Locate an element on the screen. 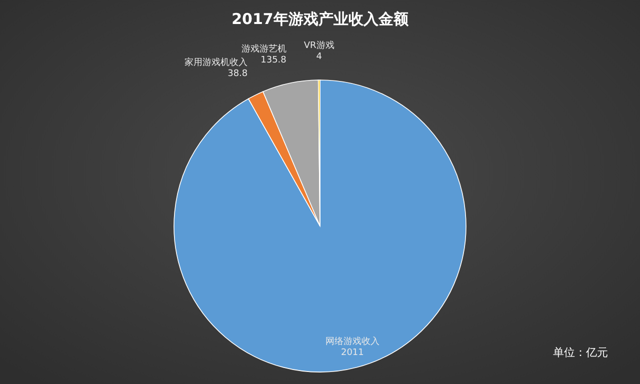 This screenshot has width=640, height=384. data-label: 135.8 is located at coordinates (273, 60).